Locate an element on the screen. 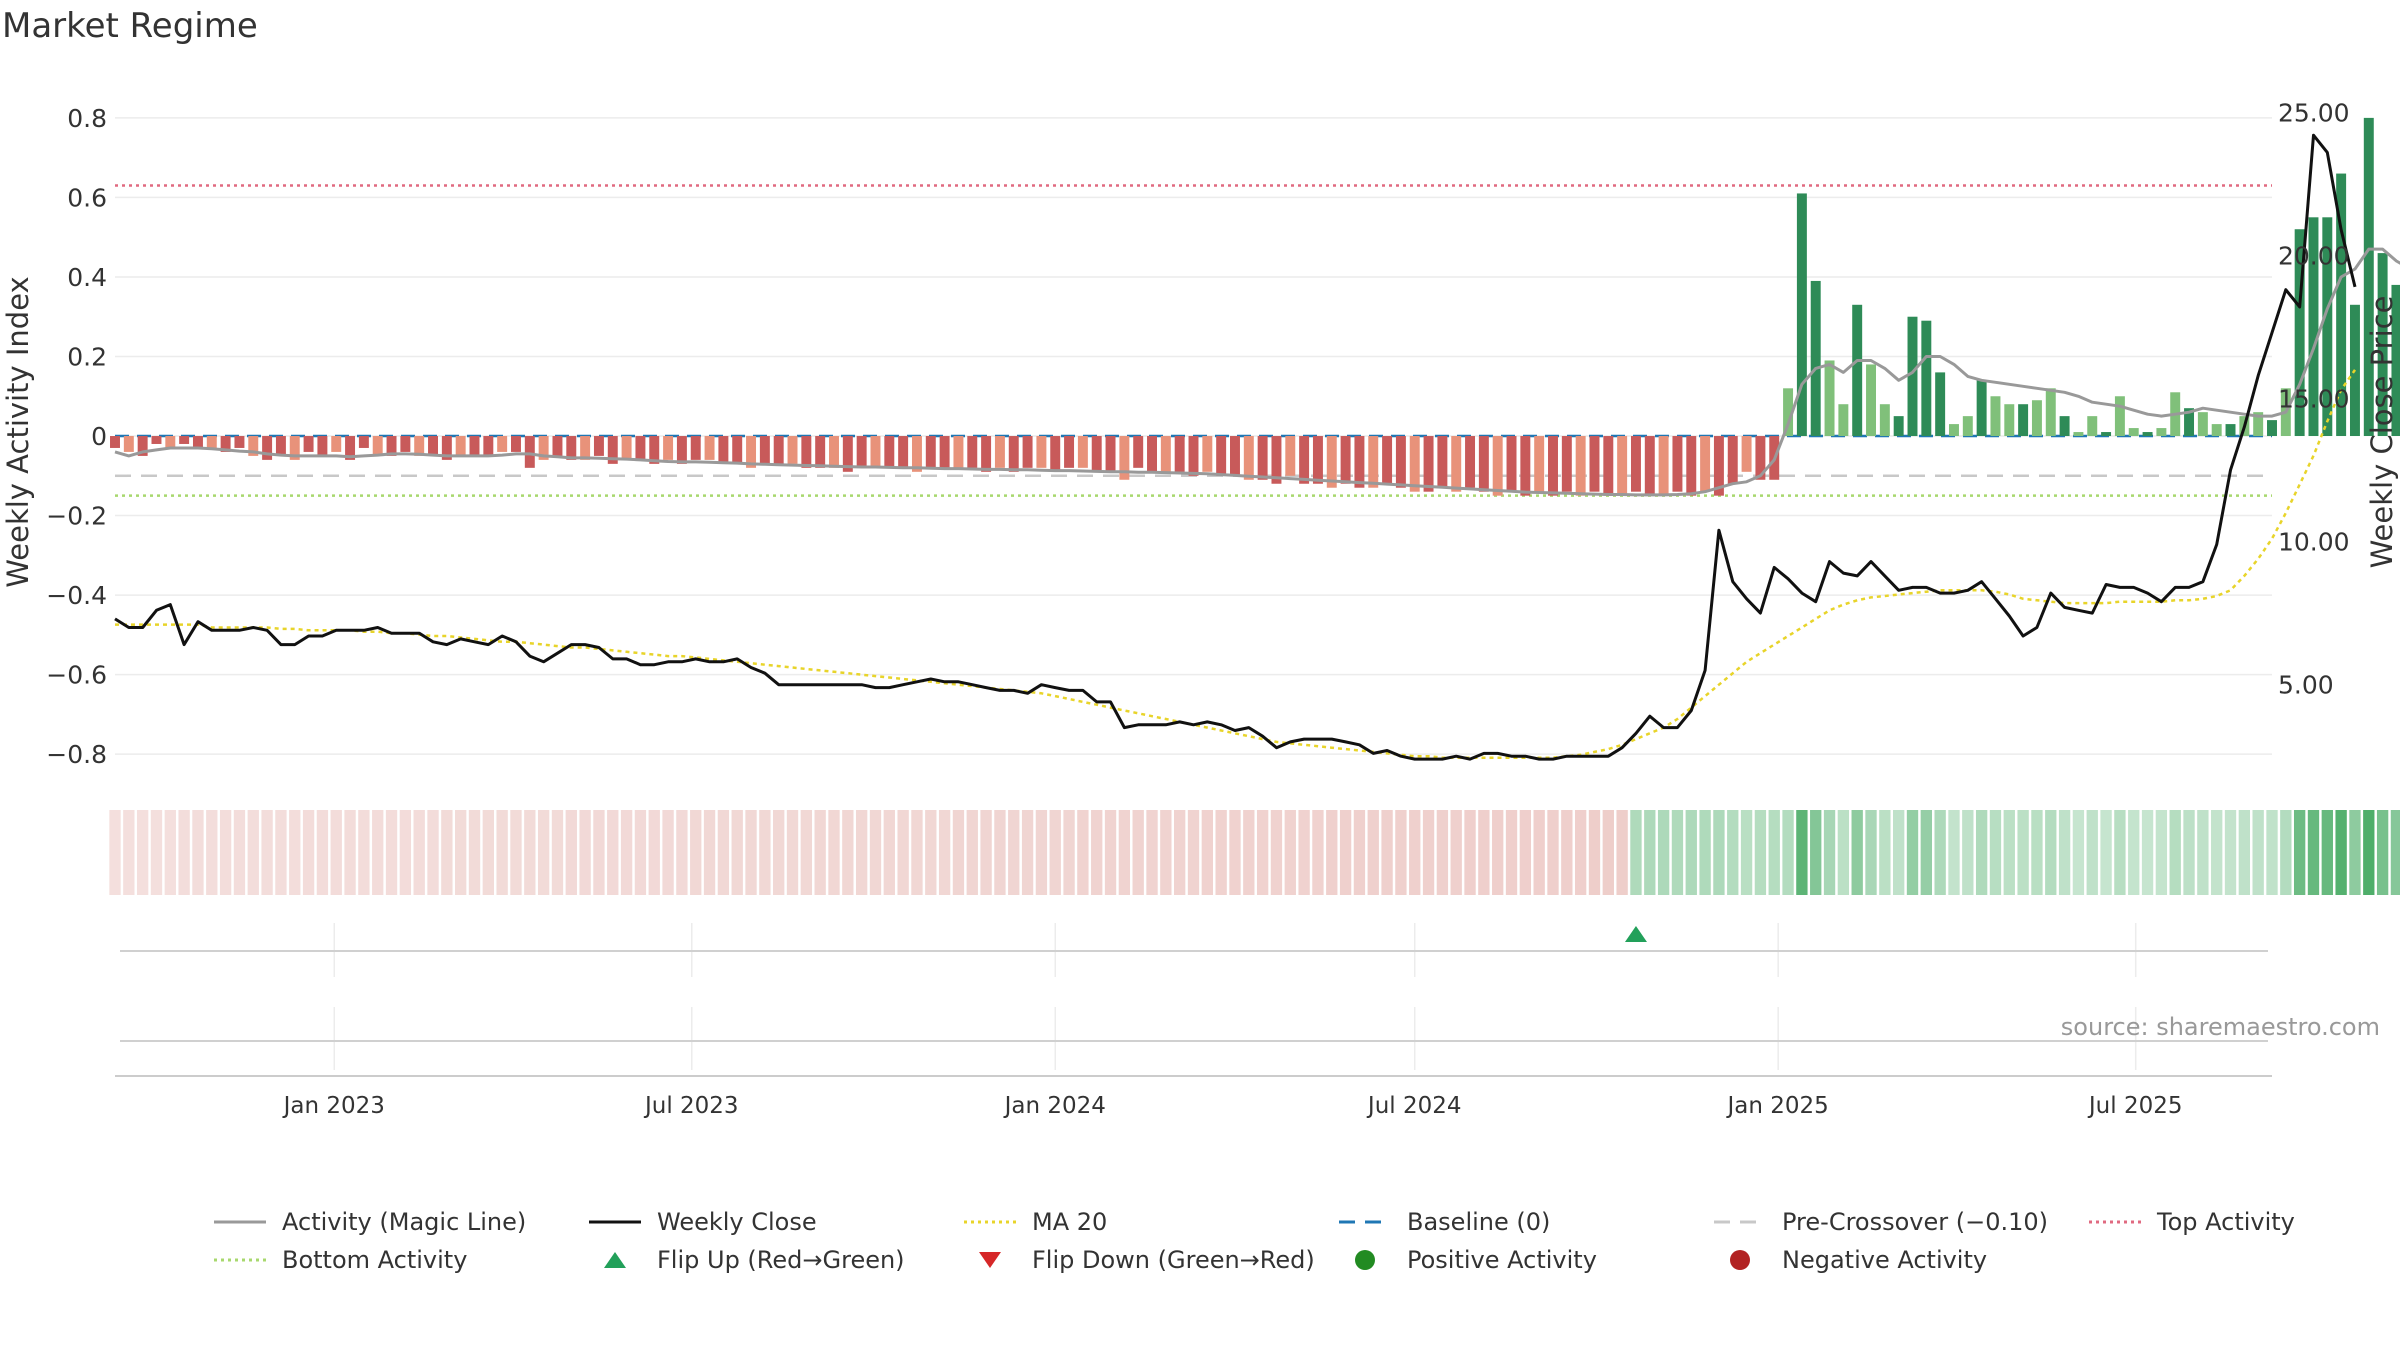 This screenshot has width=2400, height=1350. legend-label: Negative Activity is located at coordinates (1885, 1260).